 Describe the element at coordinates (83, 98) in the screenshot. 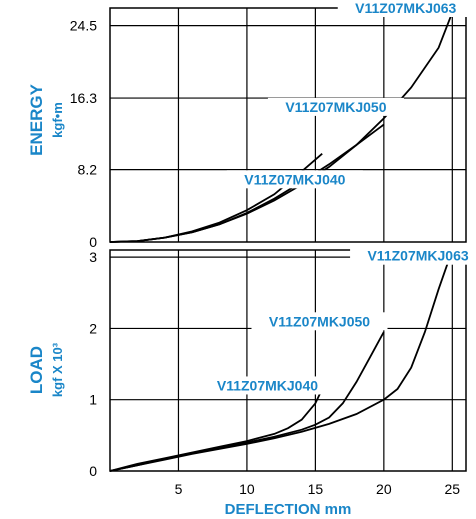

I see `energy-ytick-label: 16.3` at that location.